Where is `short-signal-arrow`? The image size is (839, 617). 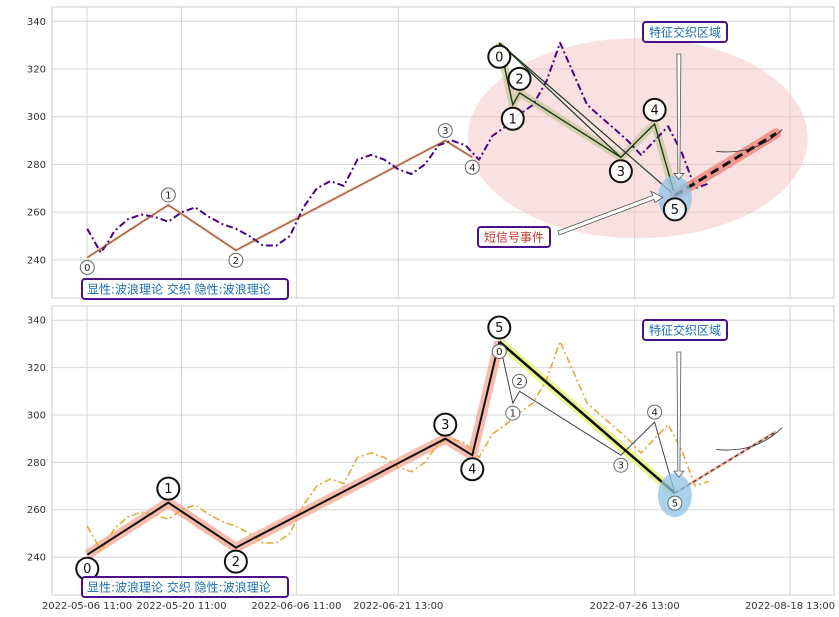 short-signal-arrow is located at coordinates (610, 213).